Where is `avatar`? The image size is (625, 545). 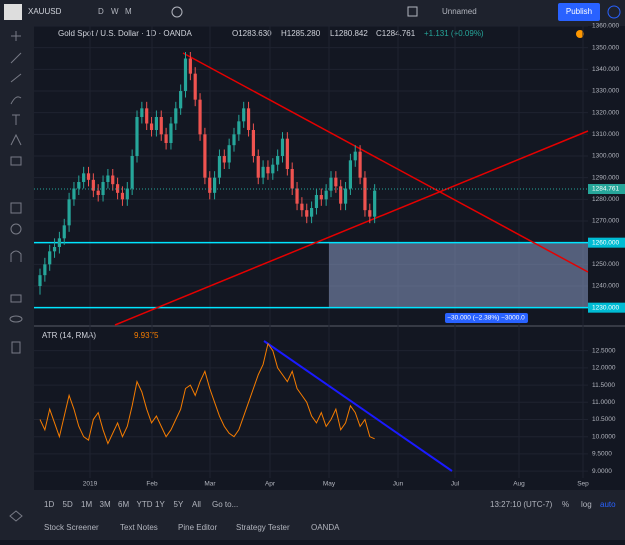 avatar is located at coordinates (13, 12).